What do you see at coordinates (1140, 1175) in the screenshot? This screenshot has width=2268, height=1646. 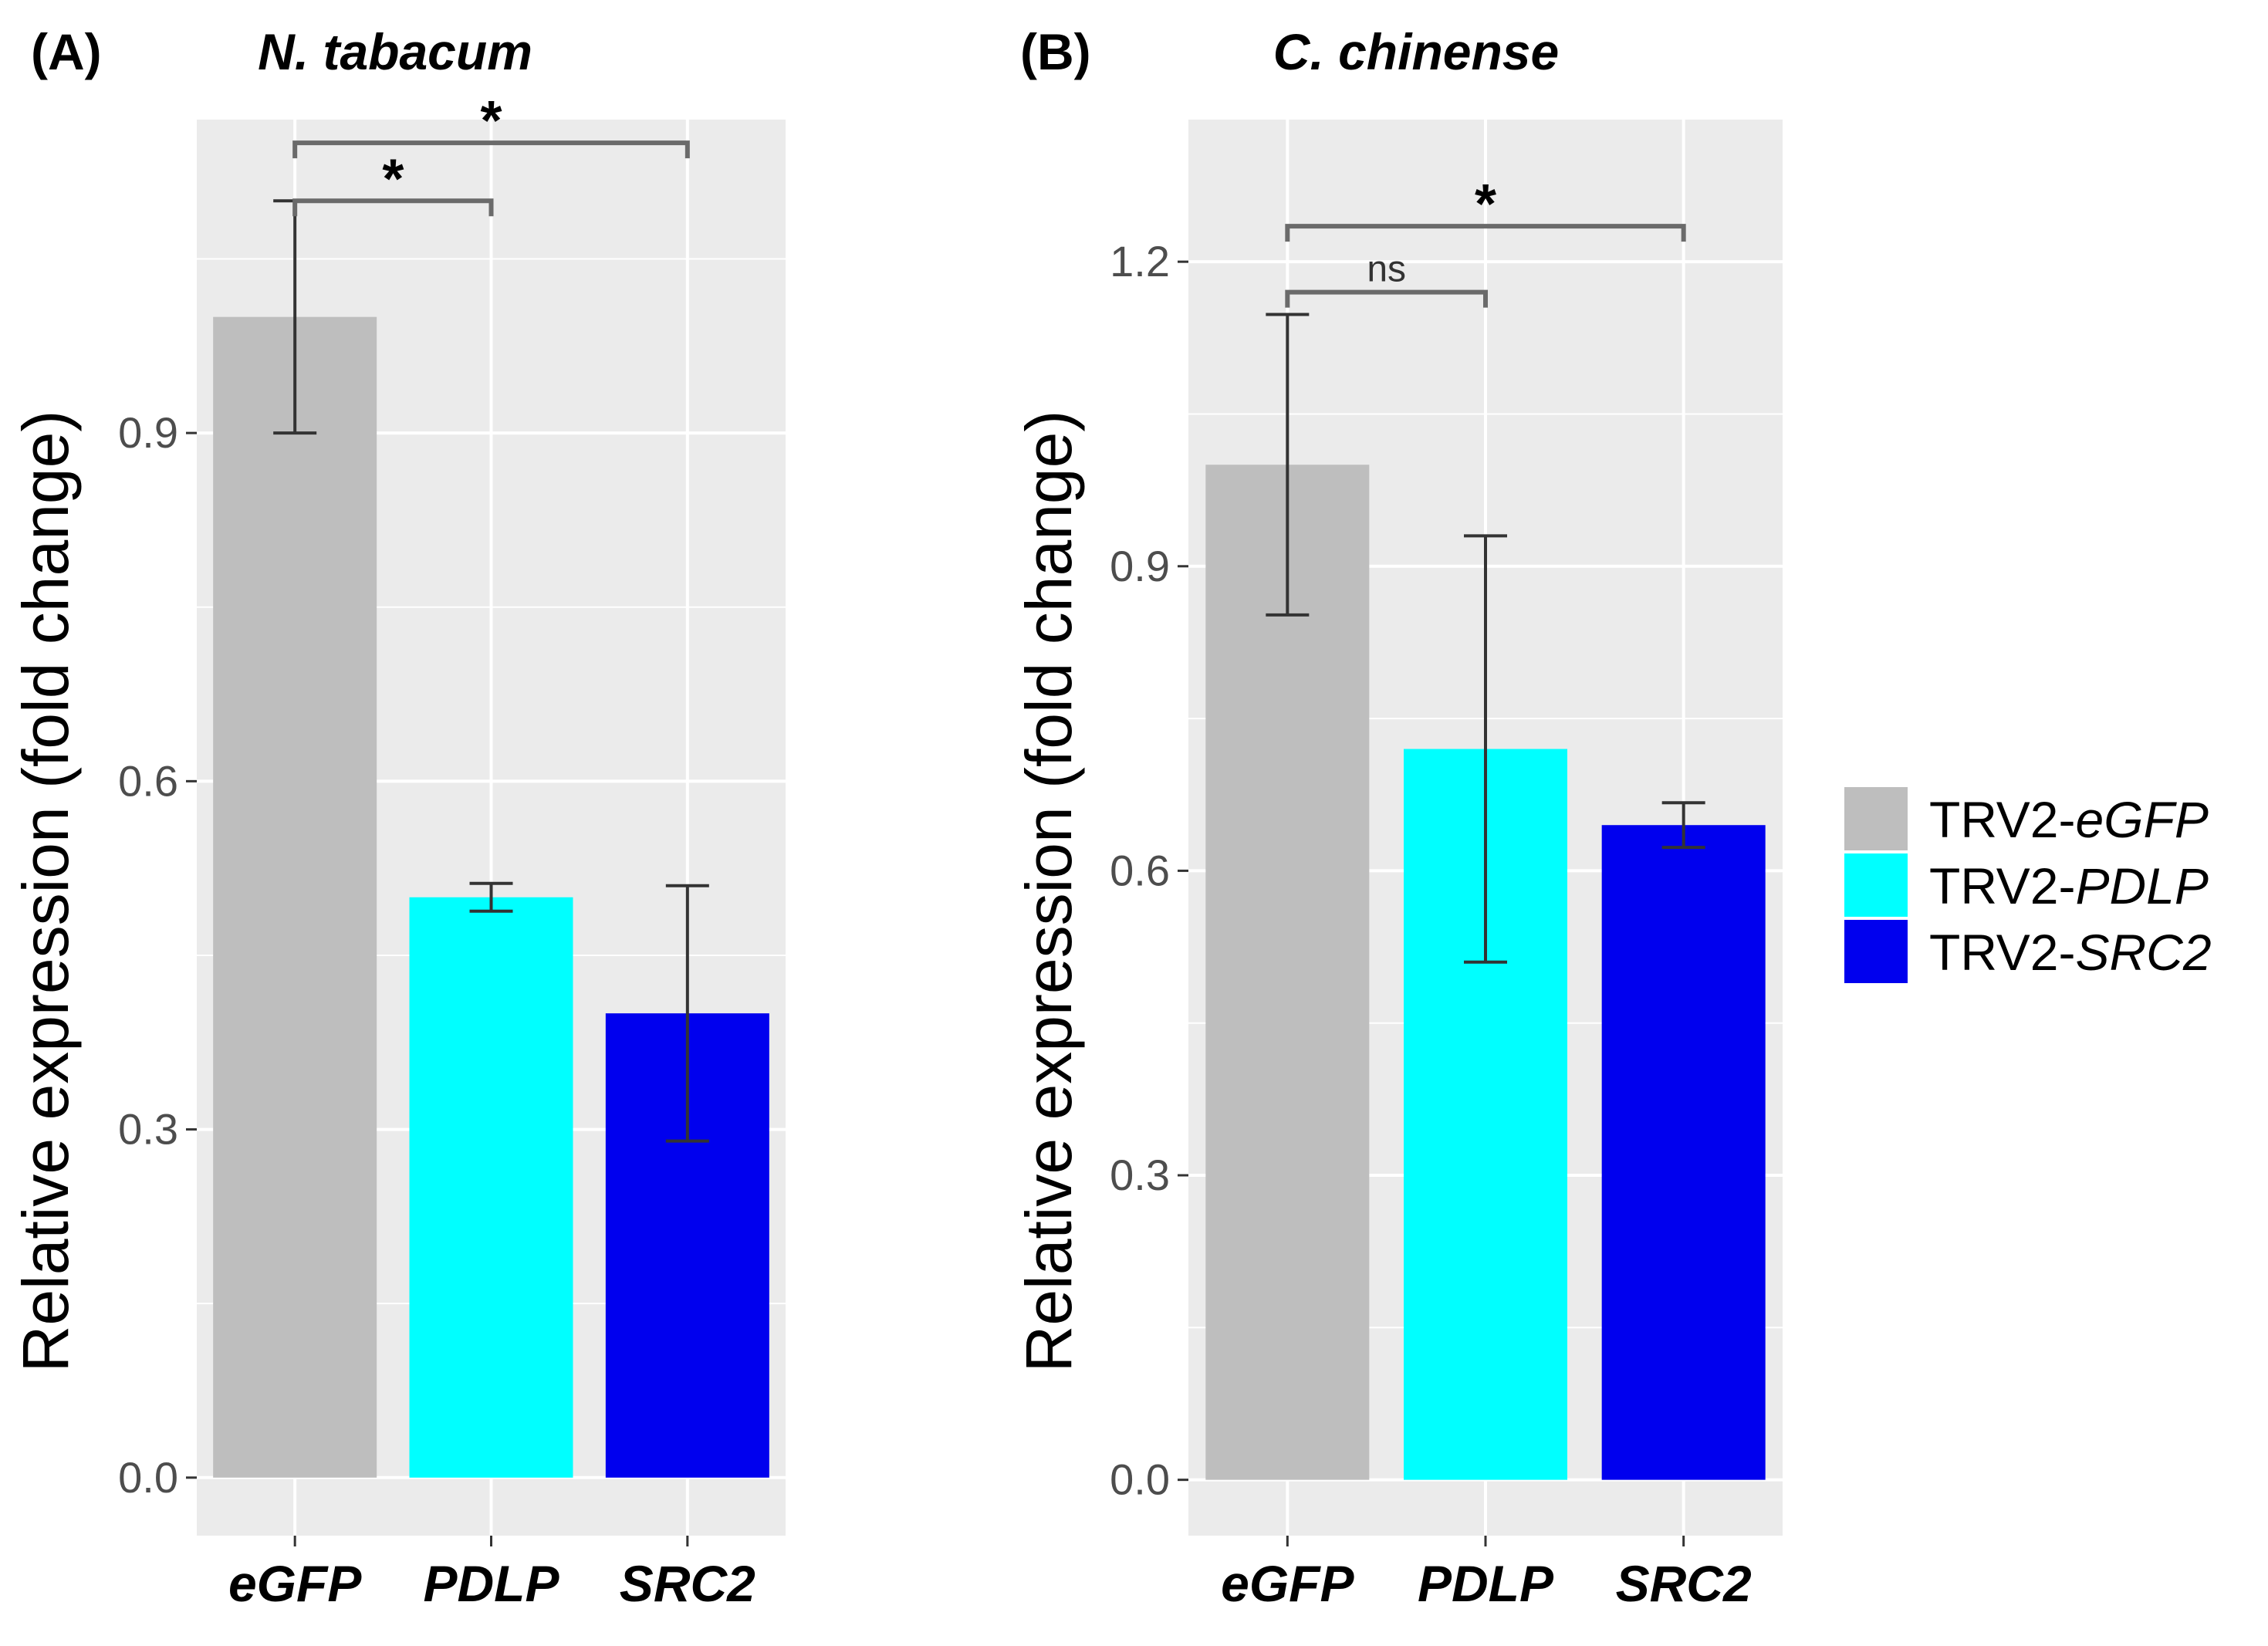 I see `panel-b-y-tick-label: 0.3` at bounding box center [1140, 1175].